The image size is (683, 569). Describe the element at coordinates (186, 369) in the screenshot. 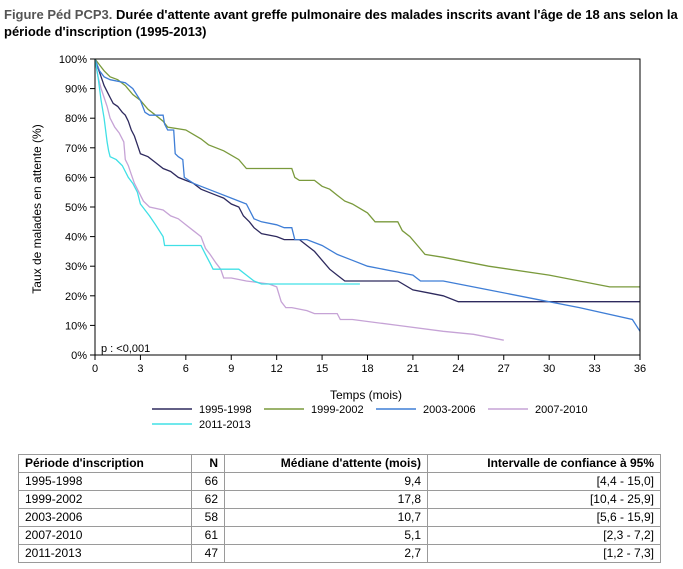

I see `x-tick-label: 6` at that location.